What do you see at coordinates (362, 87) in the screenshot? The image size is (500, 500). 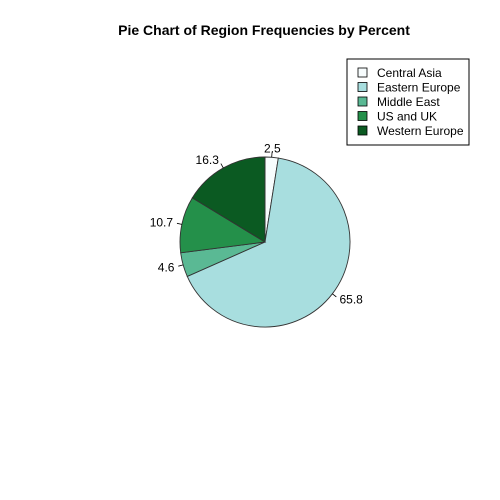 I see `legend-swatch-eastern-europe` at bounding box center [362, 87].